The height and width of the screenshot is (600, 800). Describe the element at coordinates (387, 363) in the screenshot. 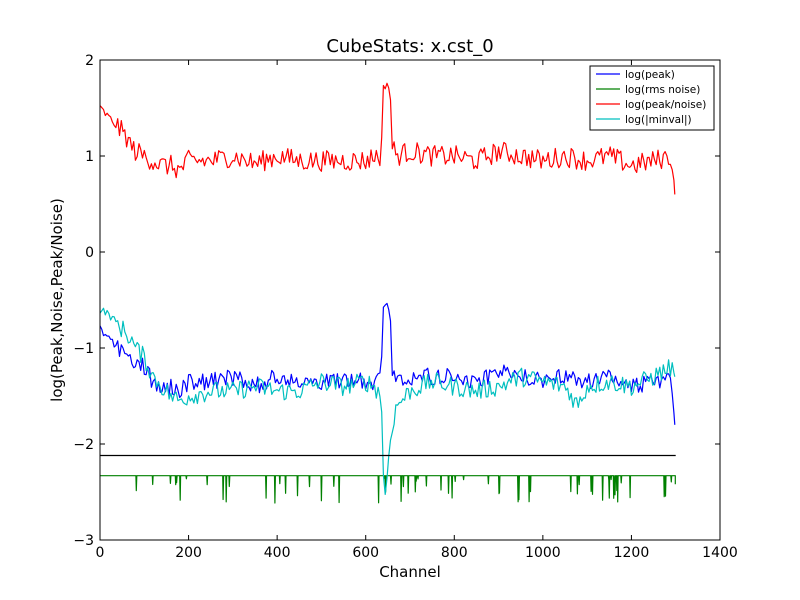

I see `series-line-log-peak` at that location.